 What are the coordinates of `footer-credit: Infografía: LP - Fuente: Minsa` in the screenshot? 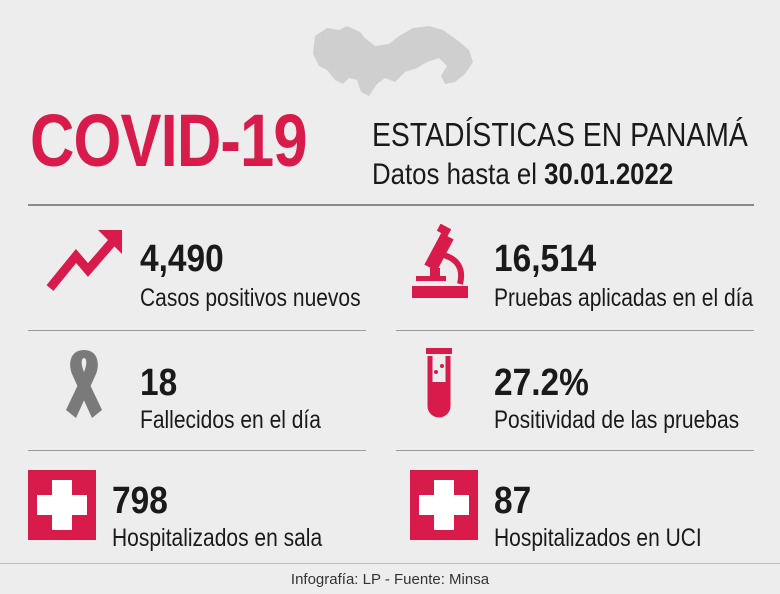 It's located at (390, 579).